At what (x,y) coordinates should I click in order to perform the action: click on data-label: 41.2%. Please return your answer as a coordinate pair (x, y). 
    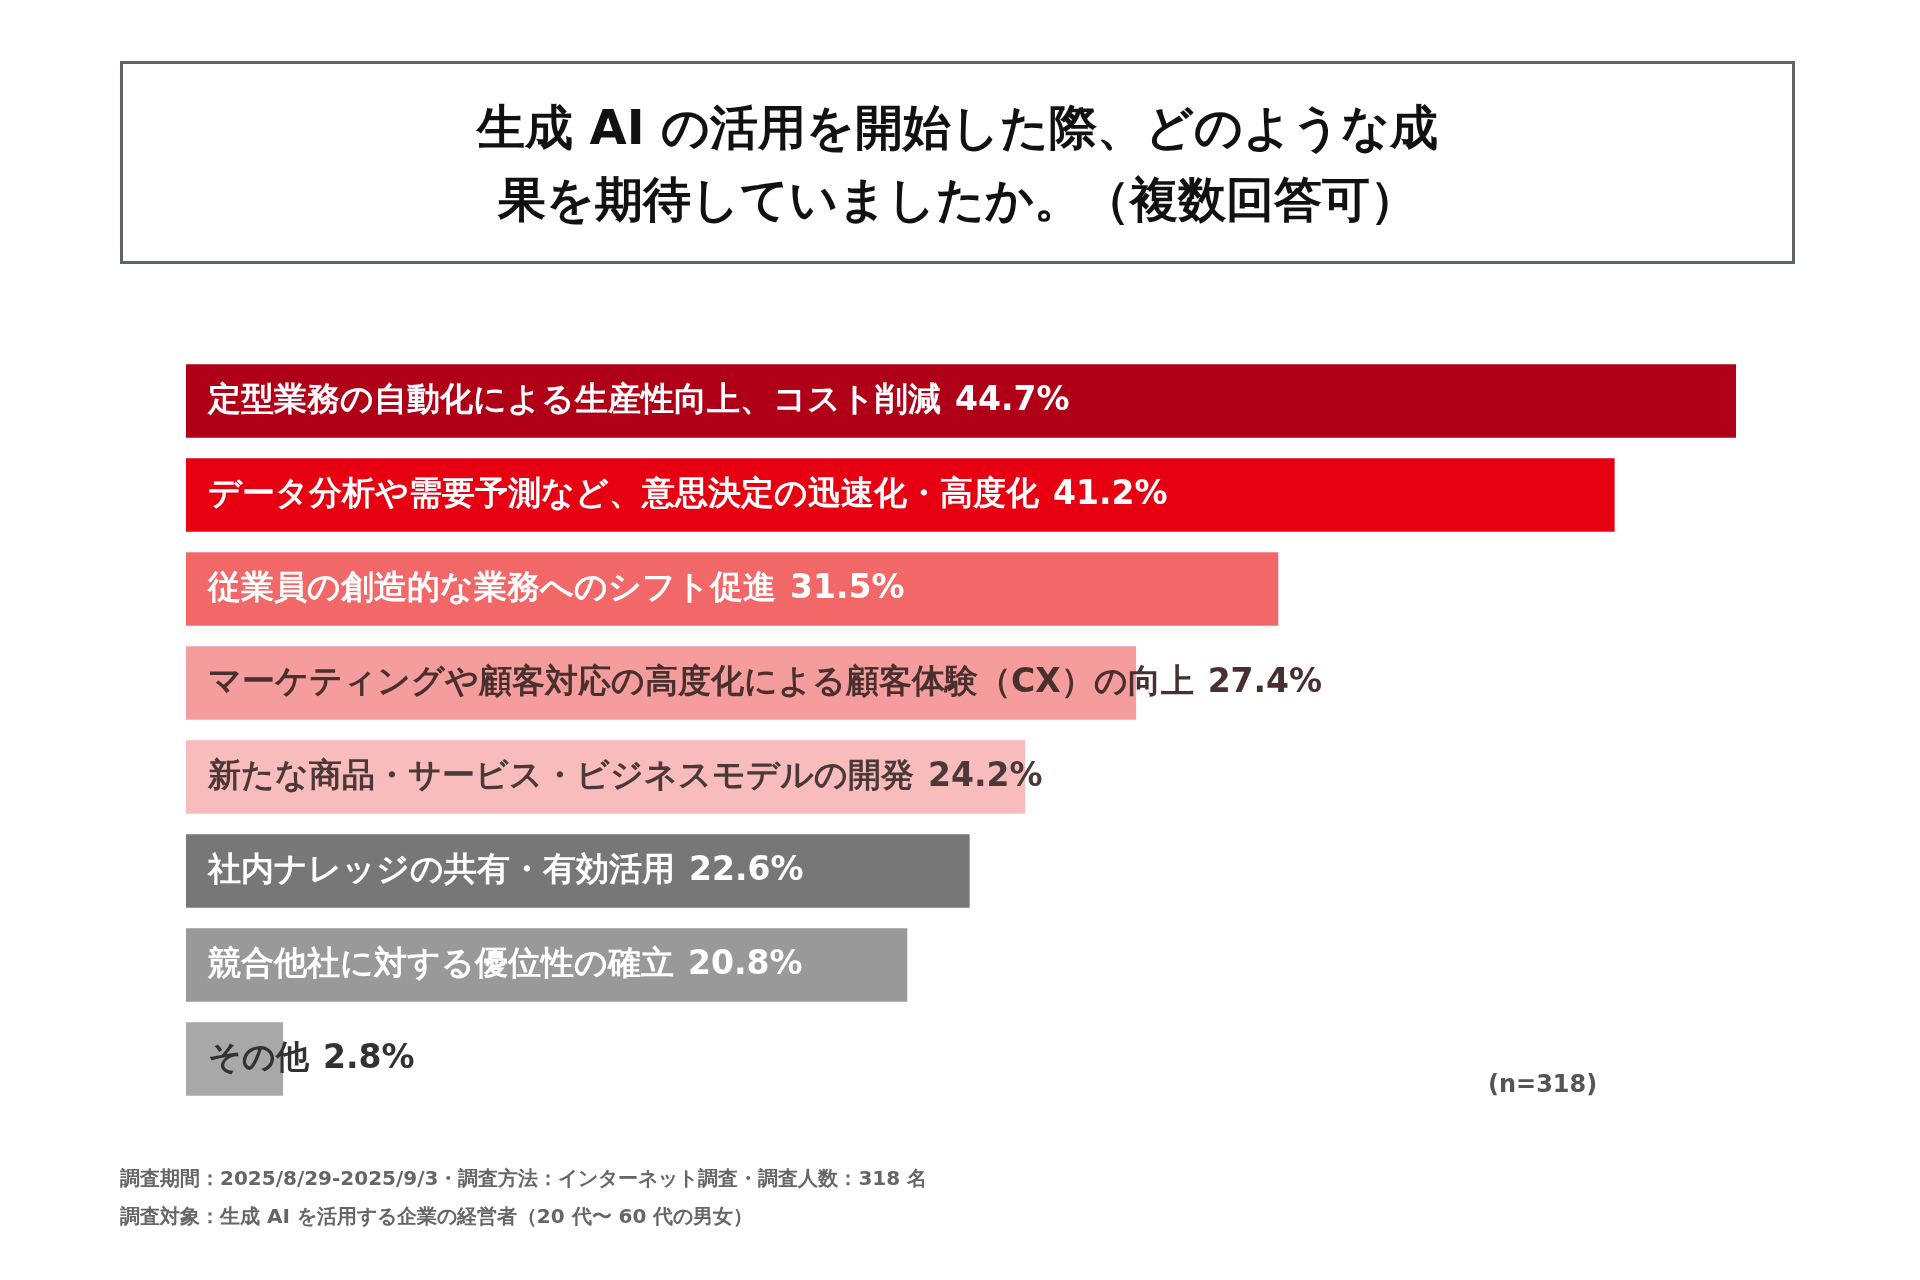
    Looking at the image, I should click on (1110, 492).